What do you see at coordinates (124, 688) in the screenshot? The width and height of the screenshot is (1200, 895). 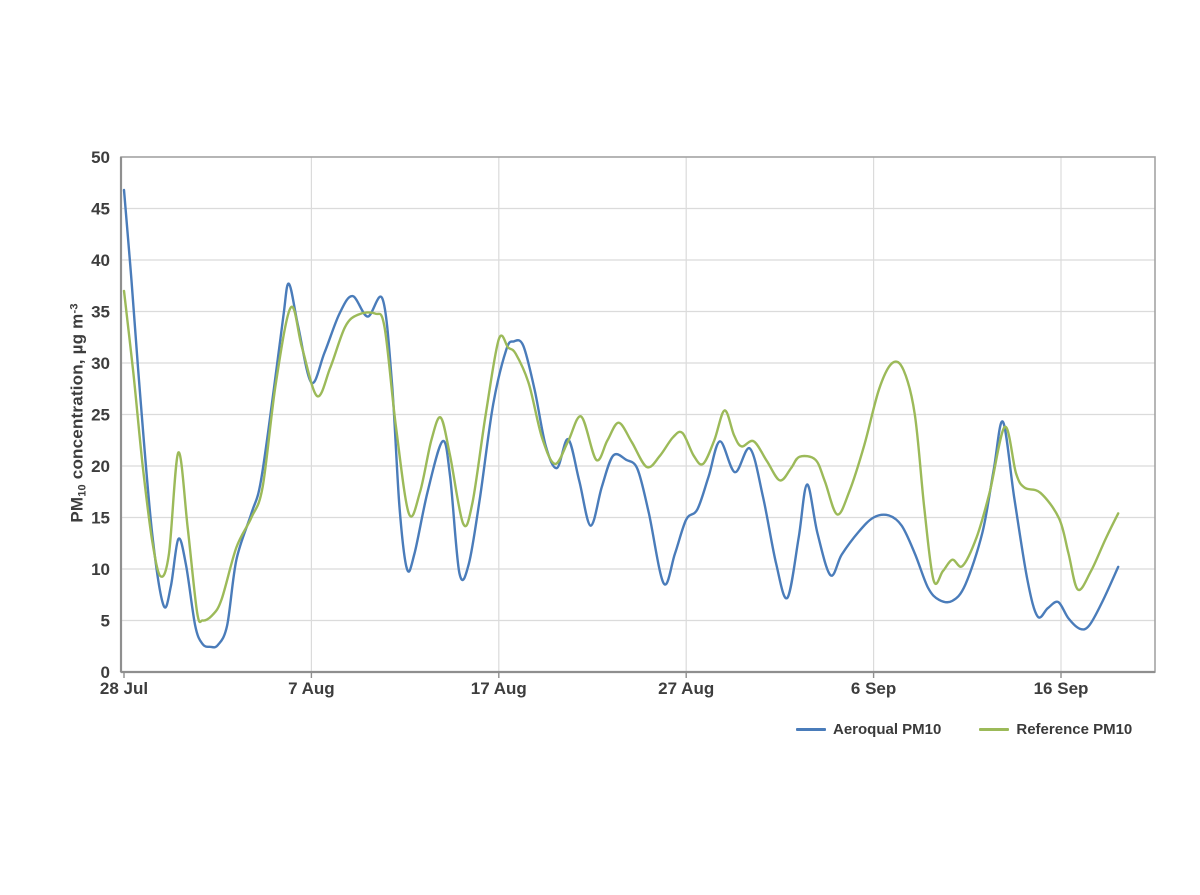 I see `x-tick-label: 28 Jul` at bounding box center [124, 688].